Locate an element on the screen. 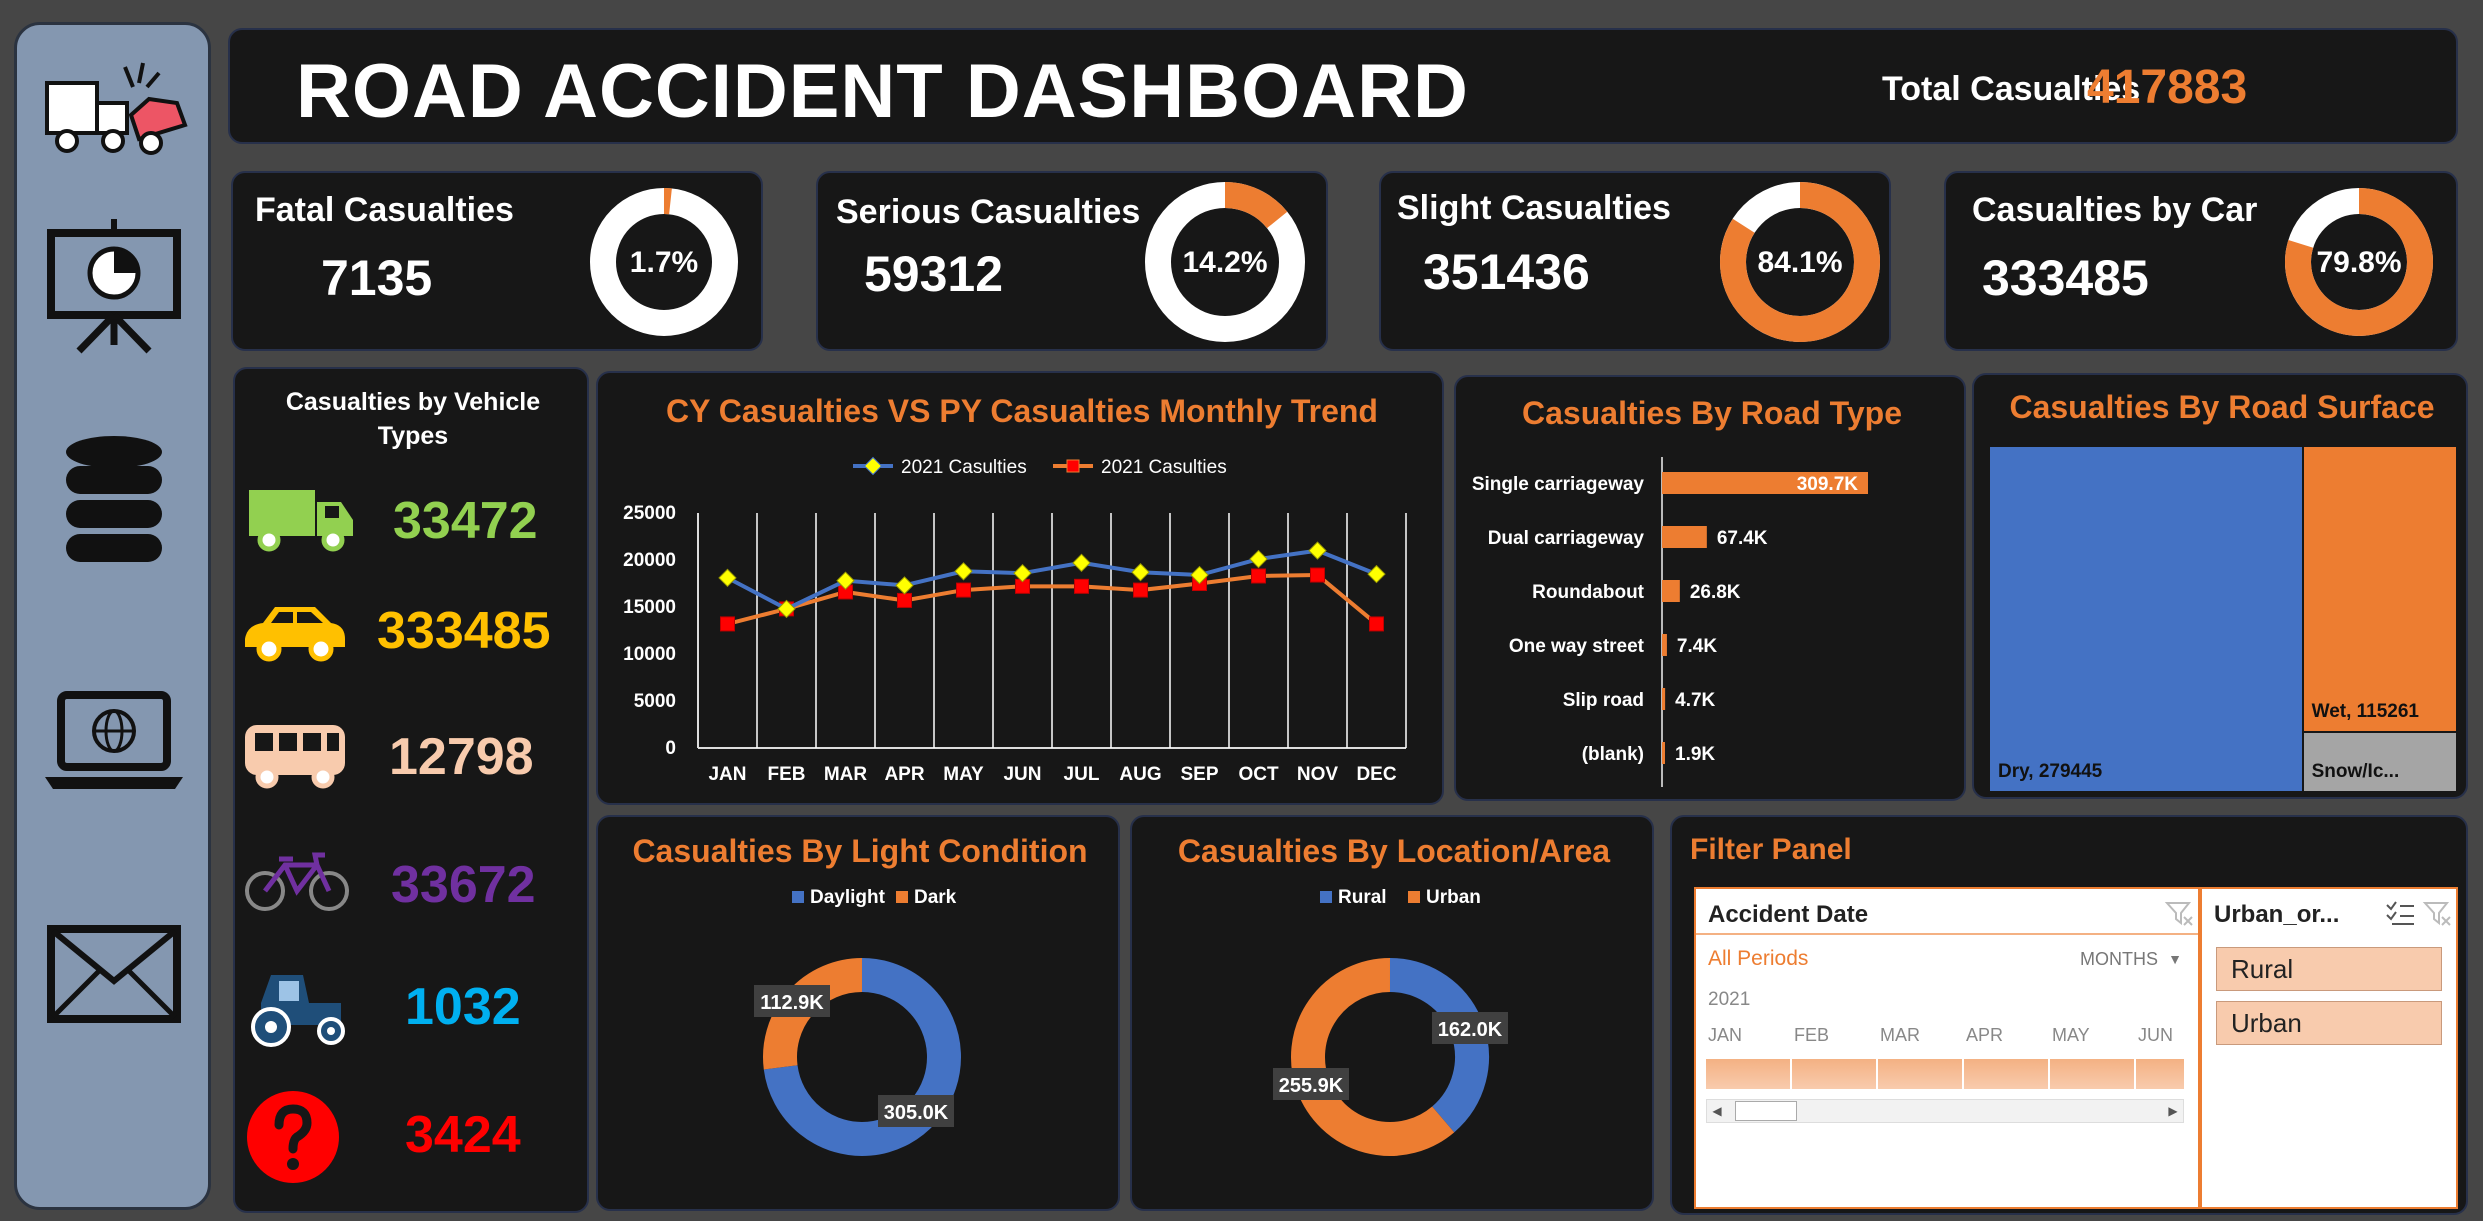 Image resolution: width=2483 pixels, height=1221 pixels. vehicle-value-car: 333485 is located at coordinates (464, 631).